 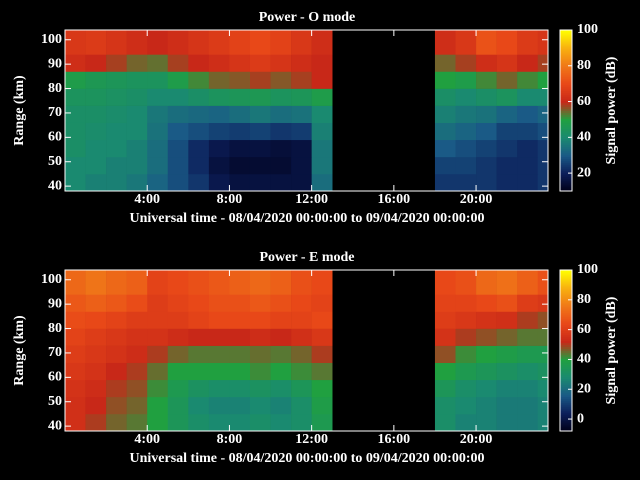 I want to click on colorbar-tick-label: 20, so click(x=584, y=172).